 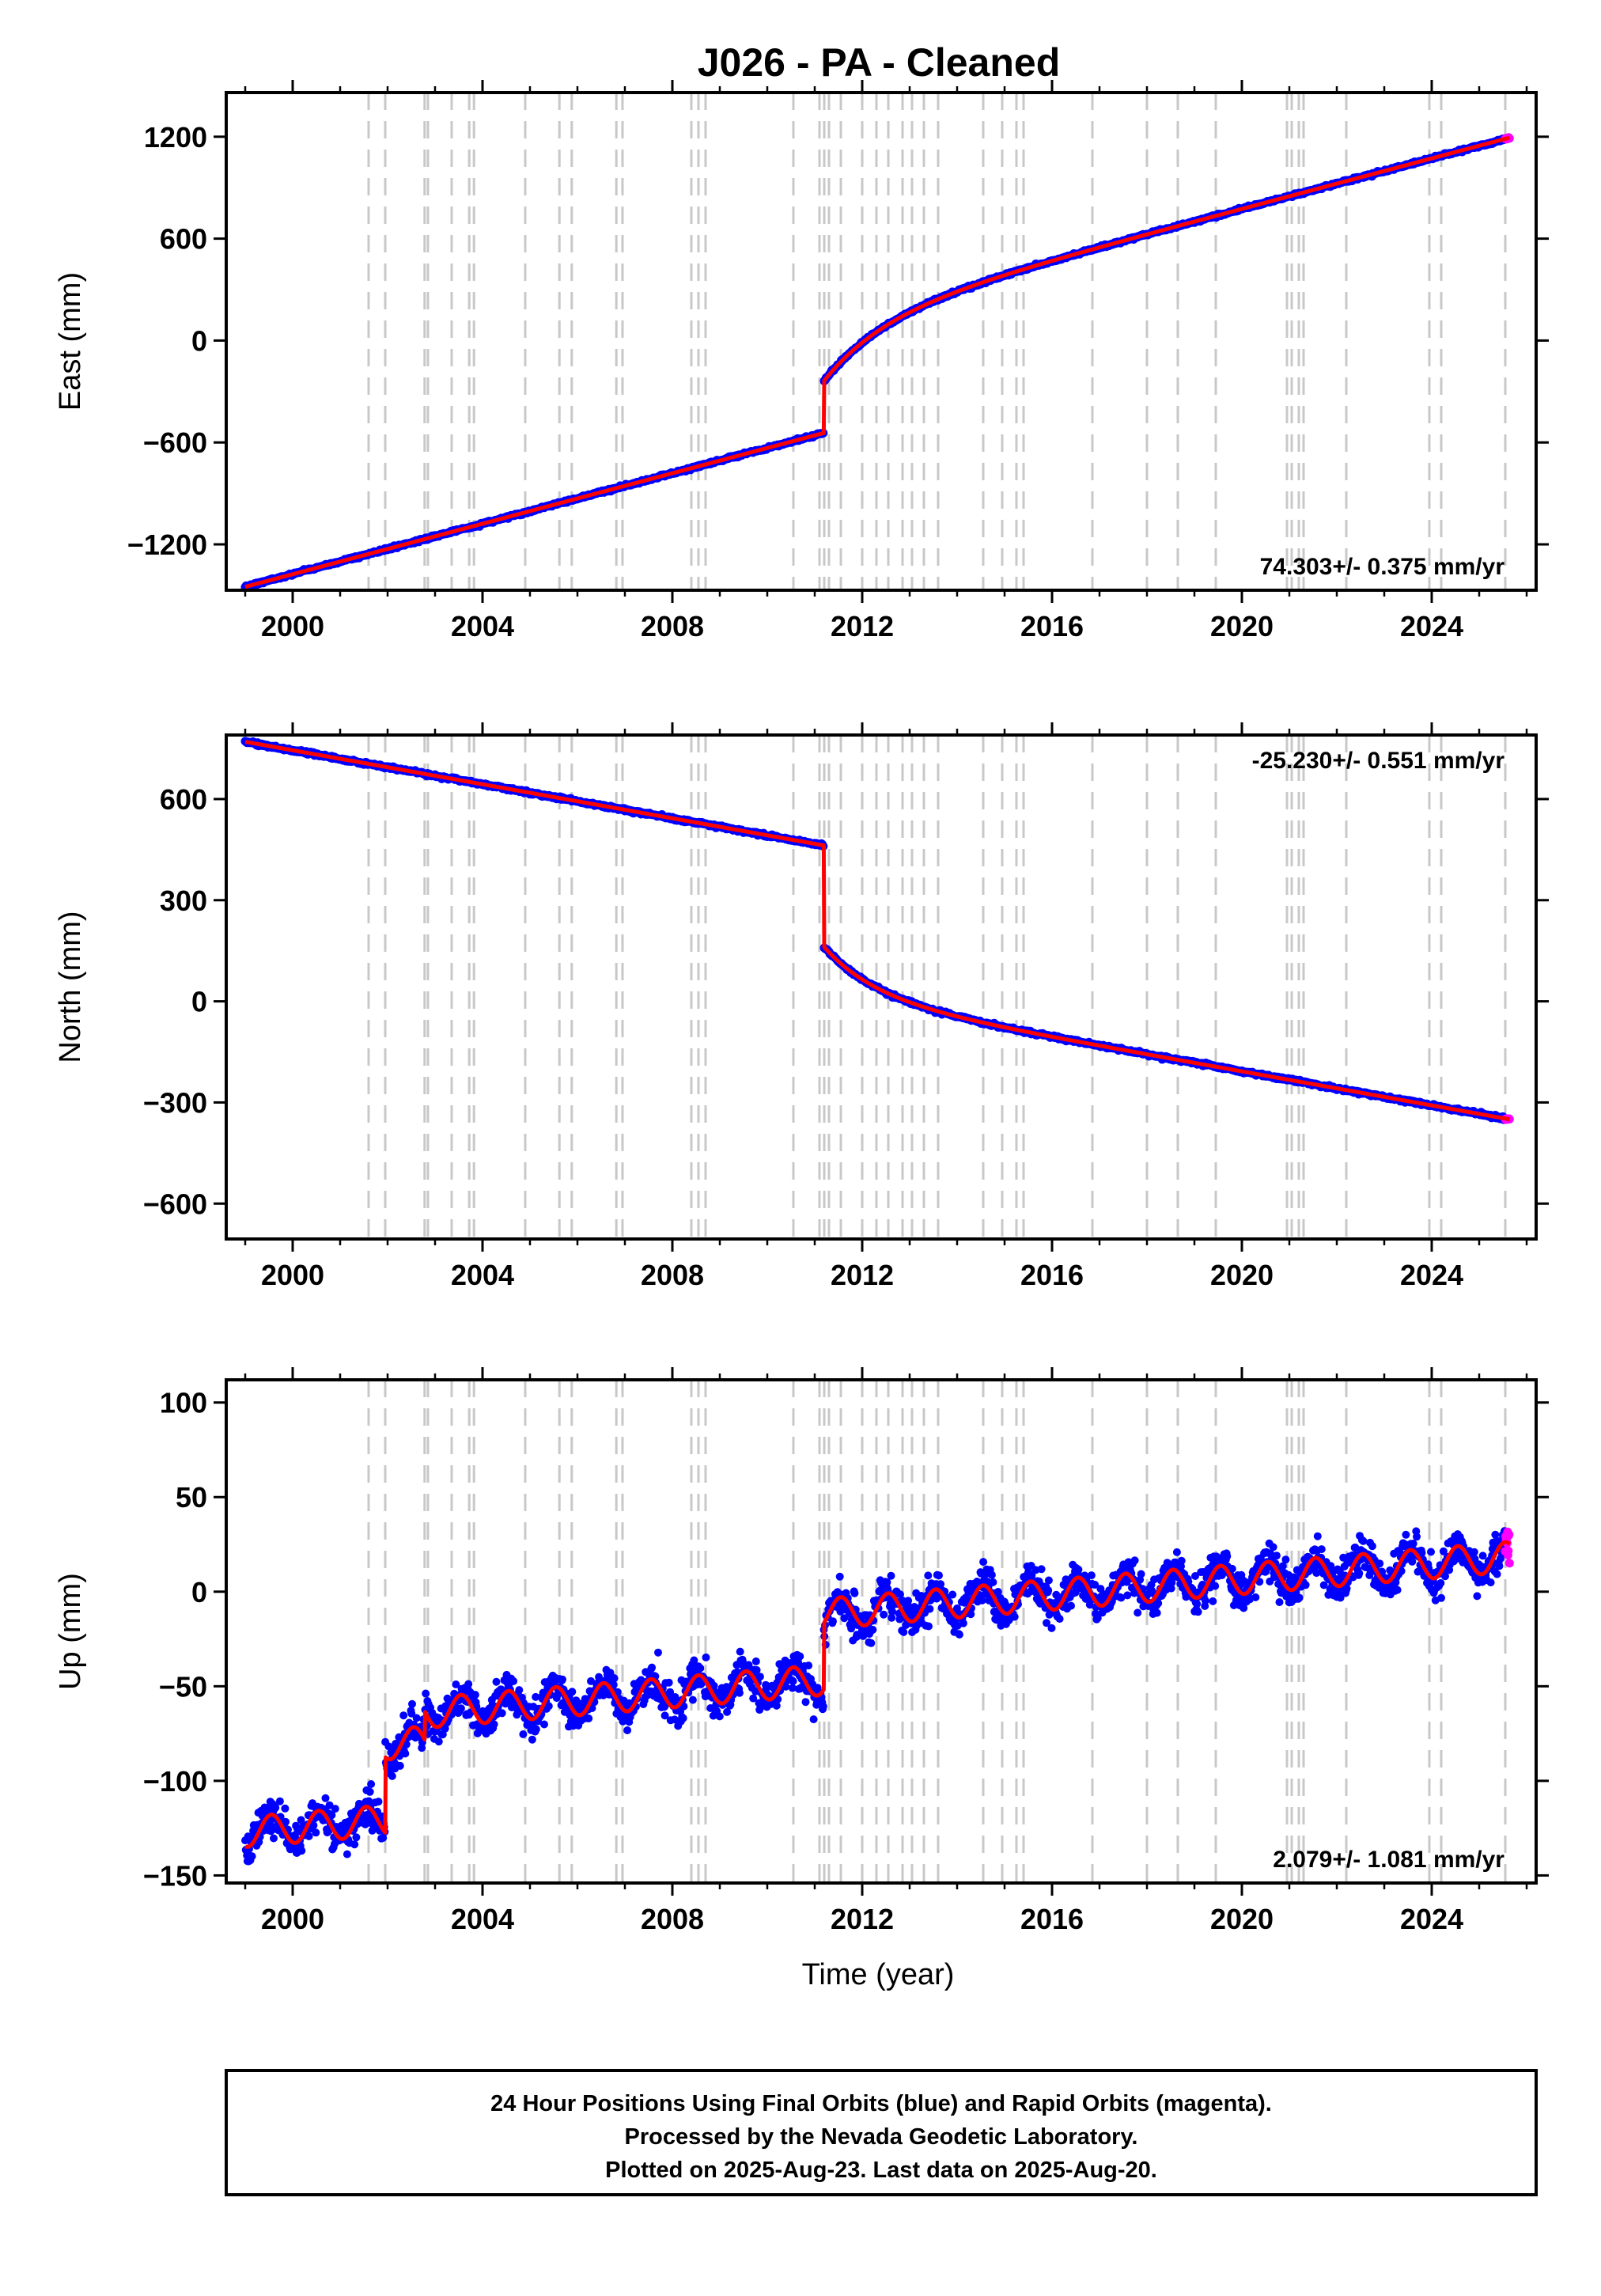 I want to click on north-y-axis-label: North (mm), so click(x=70, y=987).